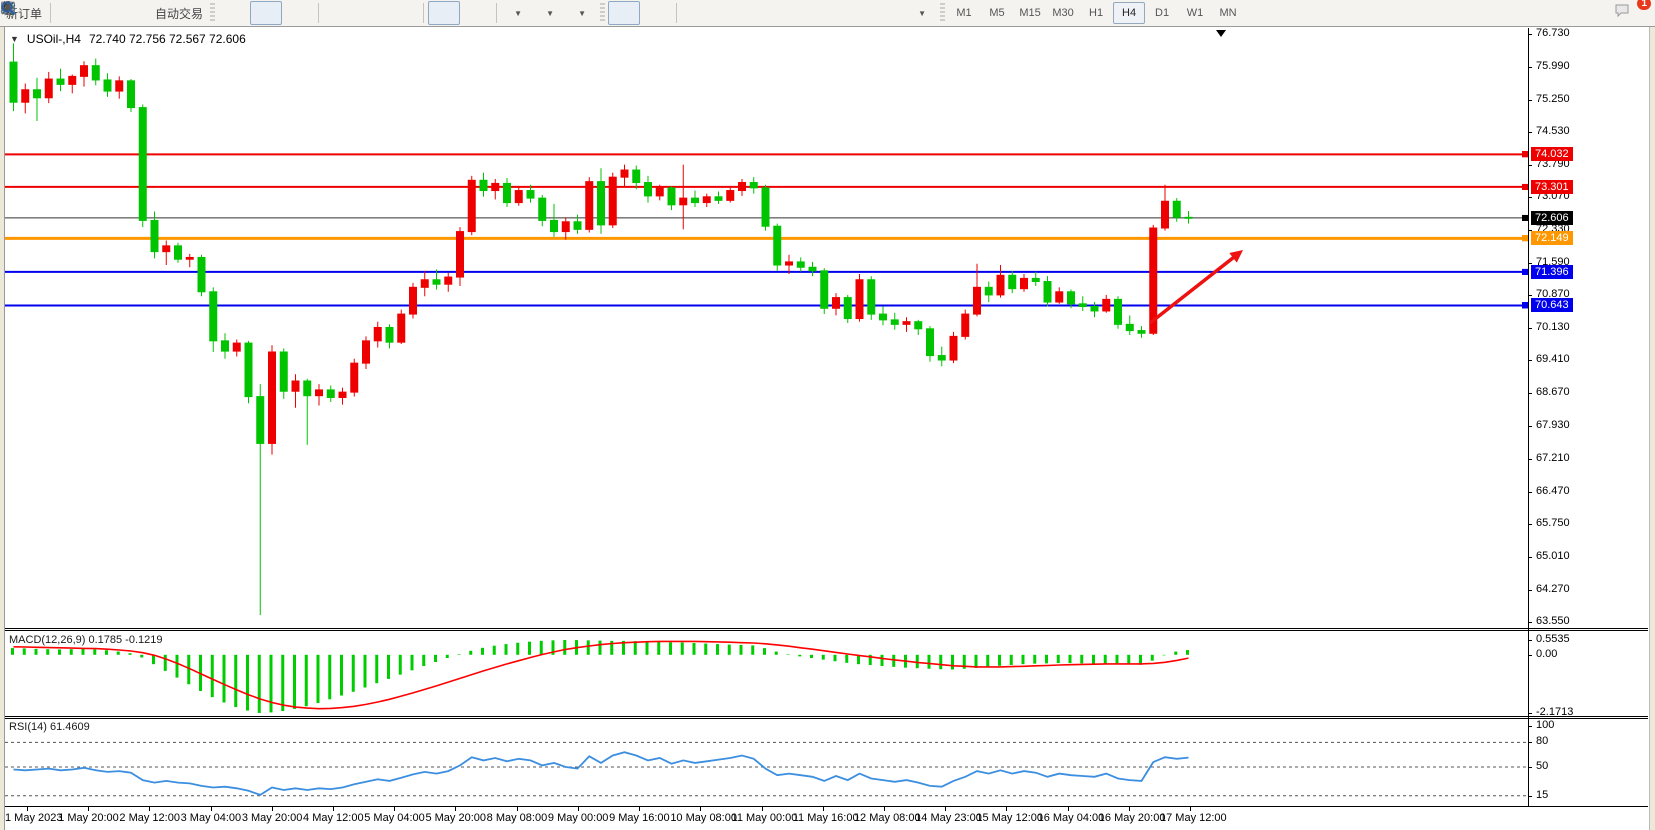 The image size is (1655, 830). I want to click on time-axis, so click(826, 818).